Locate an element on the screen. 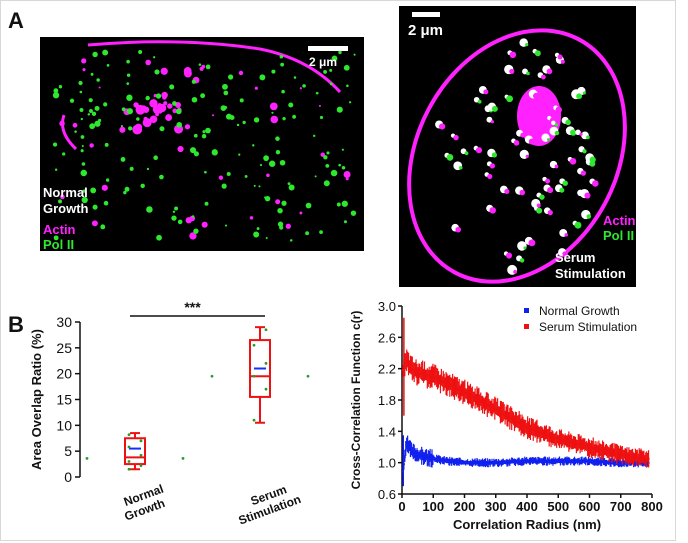 This screenshot has width=688, height=543. x-tick-label: 200 is located at coordinates (465, 506).